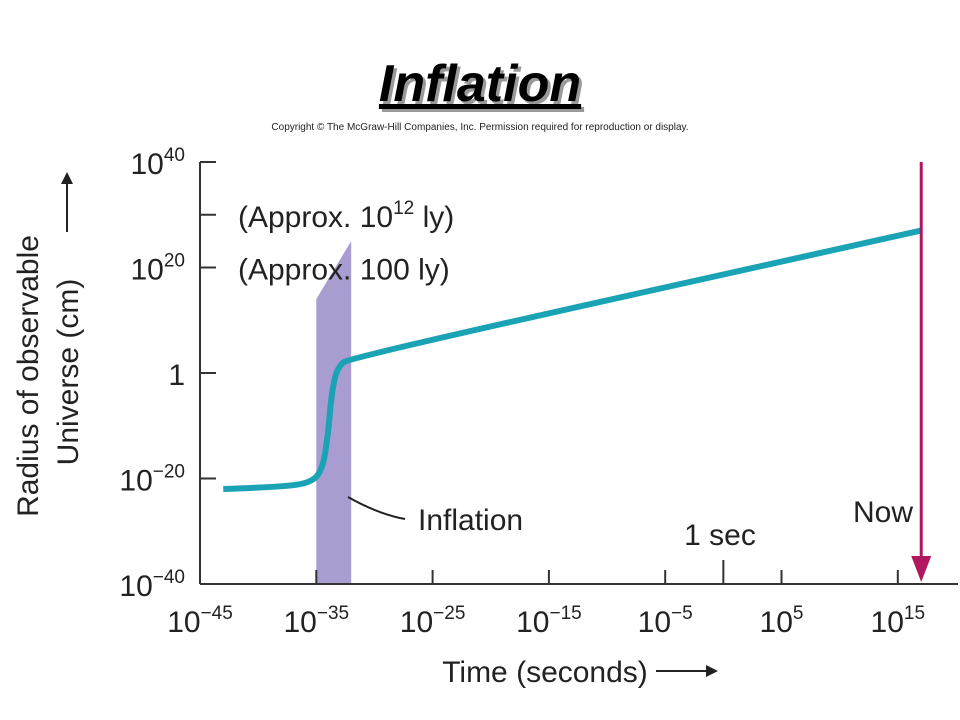 This screenshot has width=960, height=720. I want to click on y-axis-label-line1: Radius of observable, so click(28, 376).